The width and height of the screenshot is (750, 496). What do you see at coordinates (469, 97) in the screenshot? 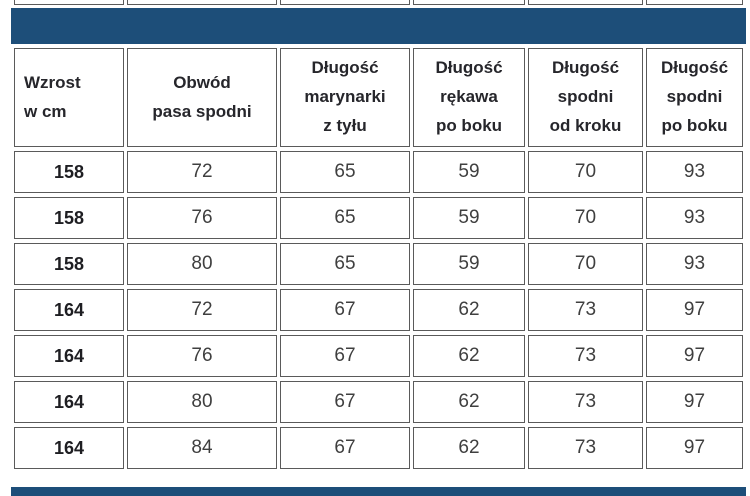
I see `column-header-dlugosc-rekawa: Długość rękawa po boku` at bounding box center [469, 97].